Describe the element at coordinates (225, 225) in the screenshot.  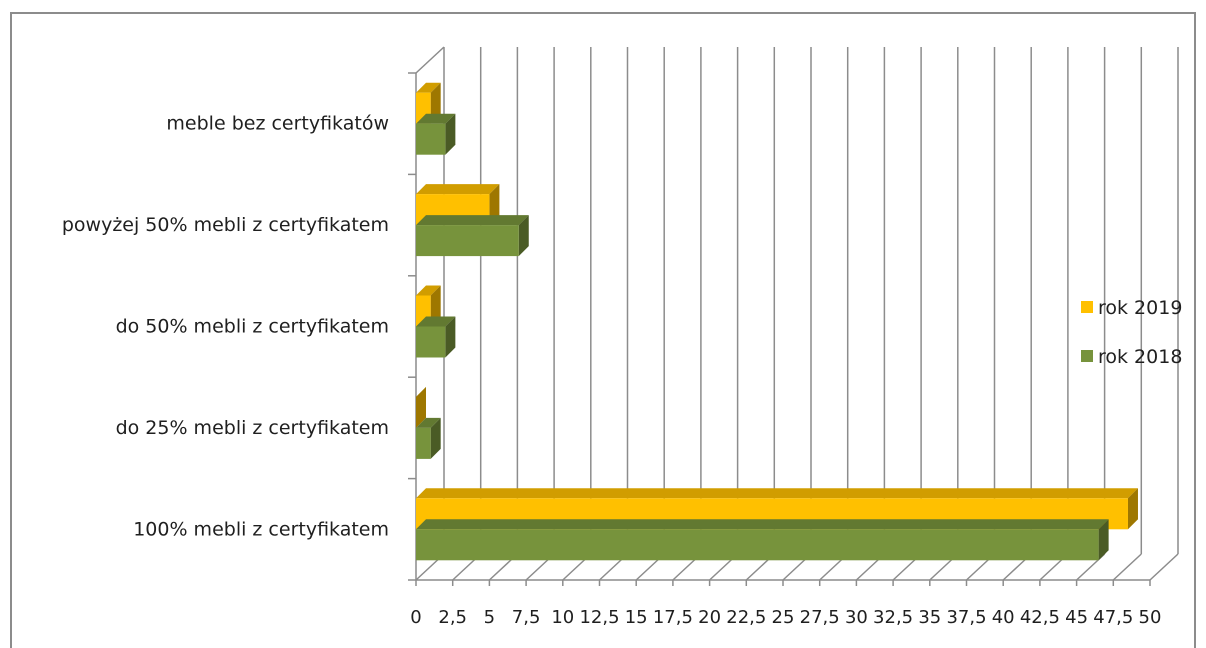
I see `category-label: powyżej 50% mebli z certyfikatem` at that location.